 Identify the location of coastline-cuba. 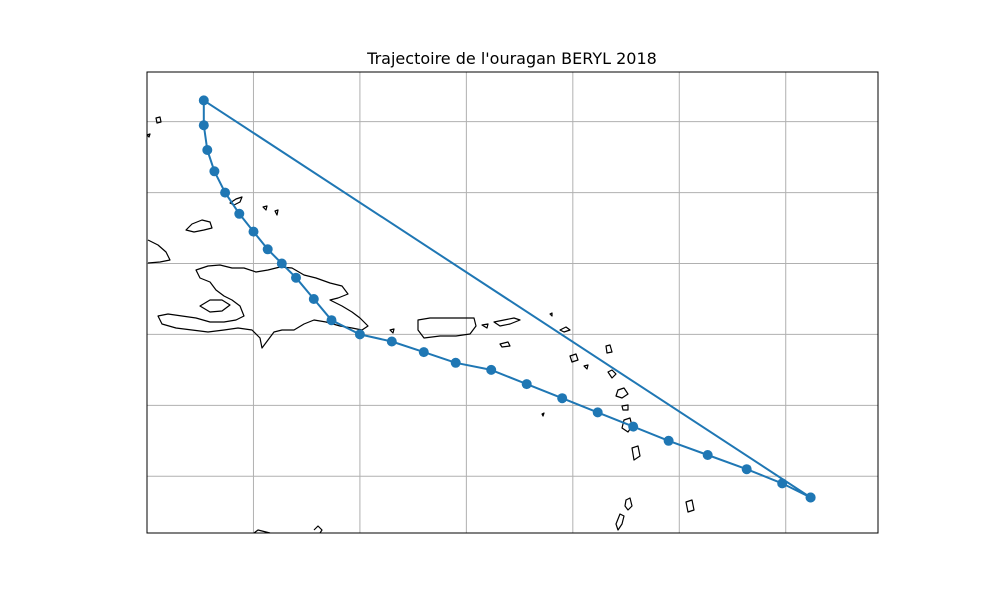
(159, 251).